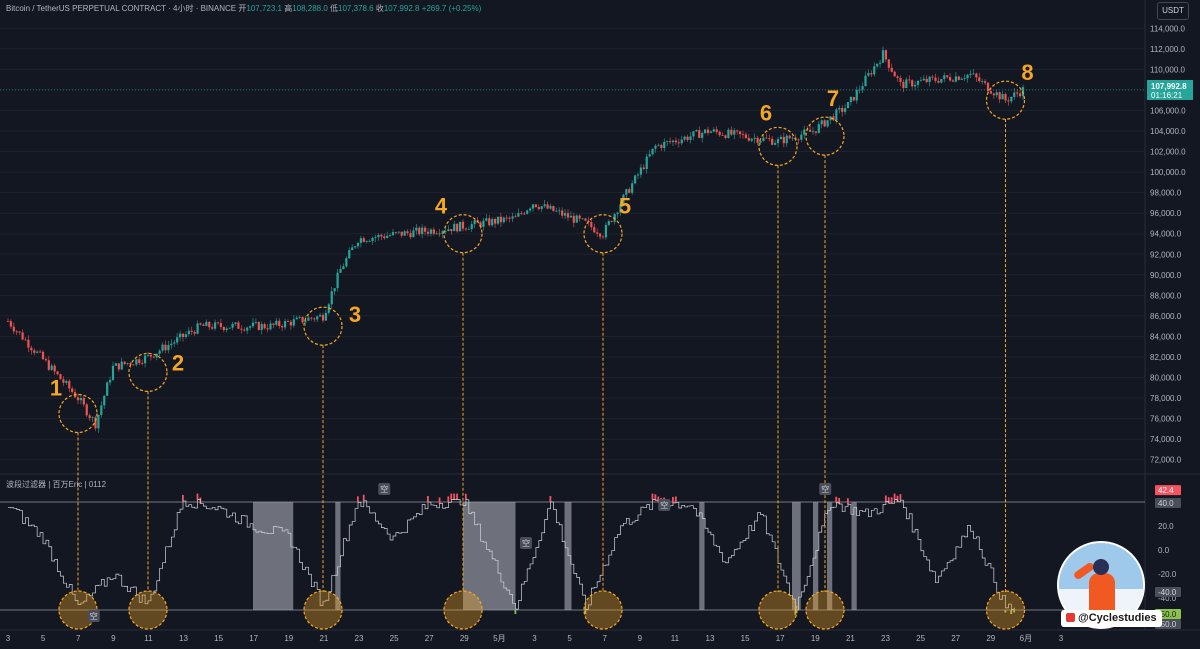 The image size is (1200, 649). Describe the element at coordinates (1169, 86) in the screenshot. I see `last-price-value: 107,992.8` at that location.